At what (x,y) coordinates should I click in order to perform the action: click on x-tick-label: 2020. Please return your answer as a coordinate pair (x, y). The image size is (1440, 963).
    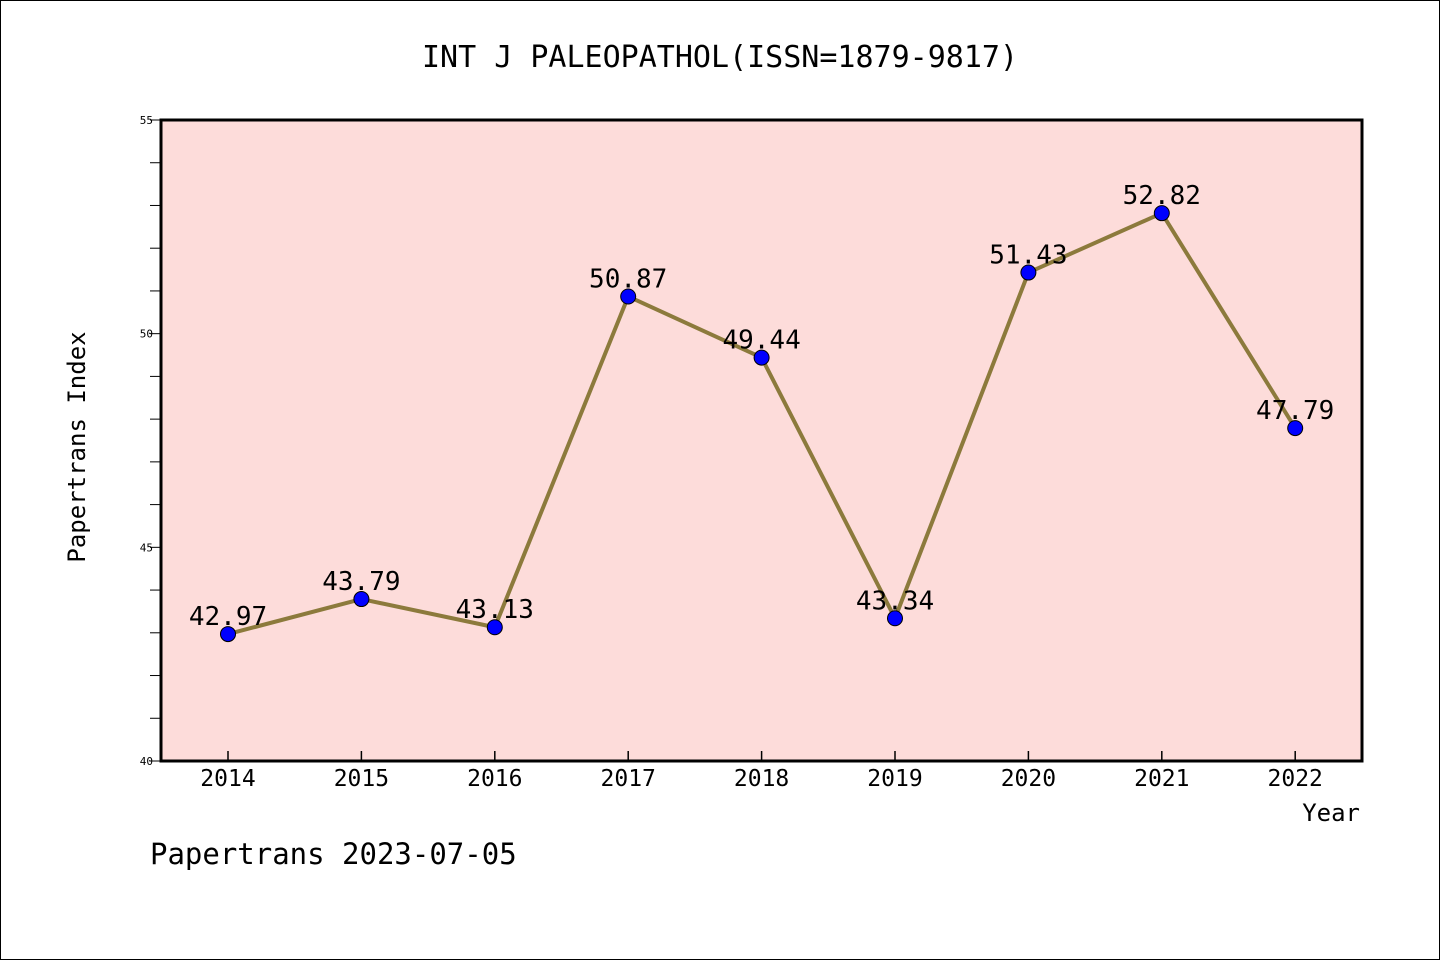
    Looking at the image, I should click on (1028, 779).